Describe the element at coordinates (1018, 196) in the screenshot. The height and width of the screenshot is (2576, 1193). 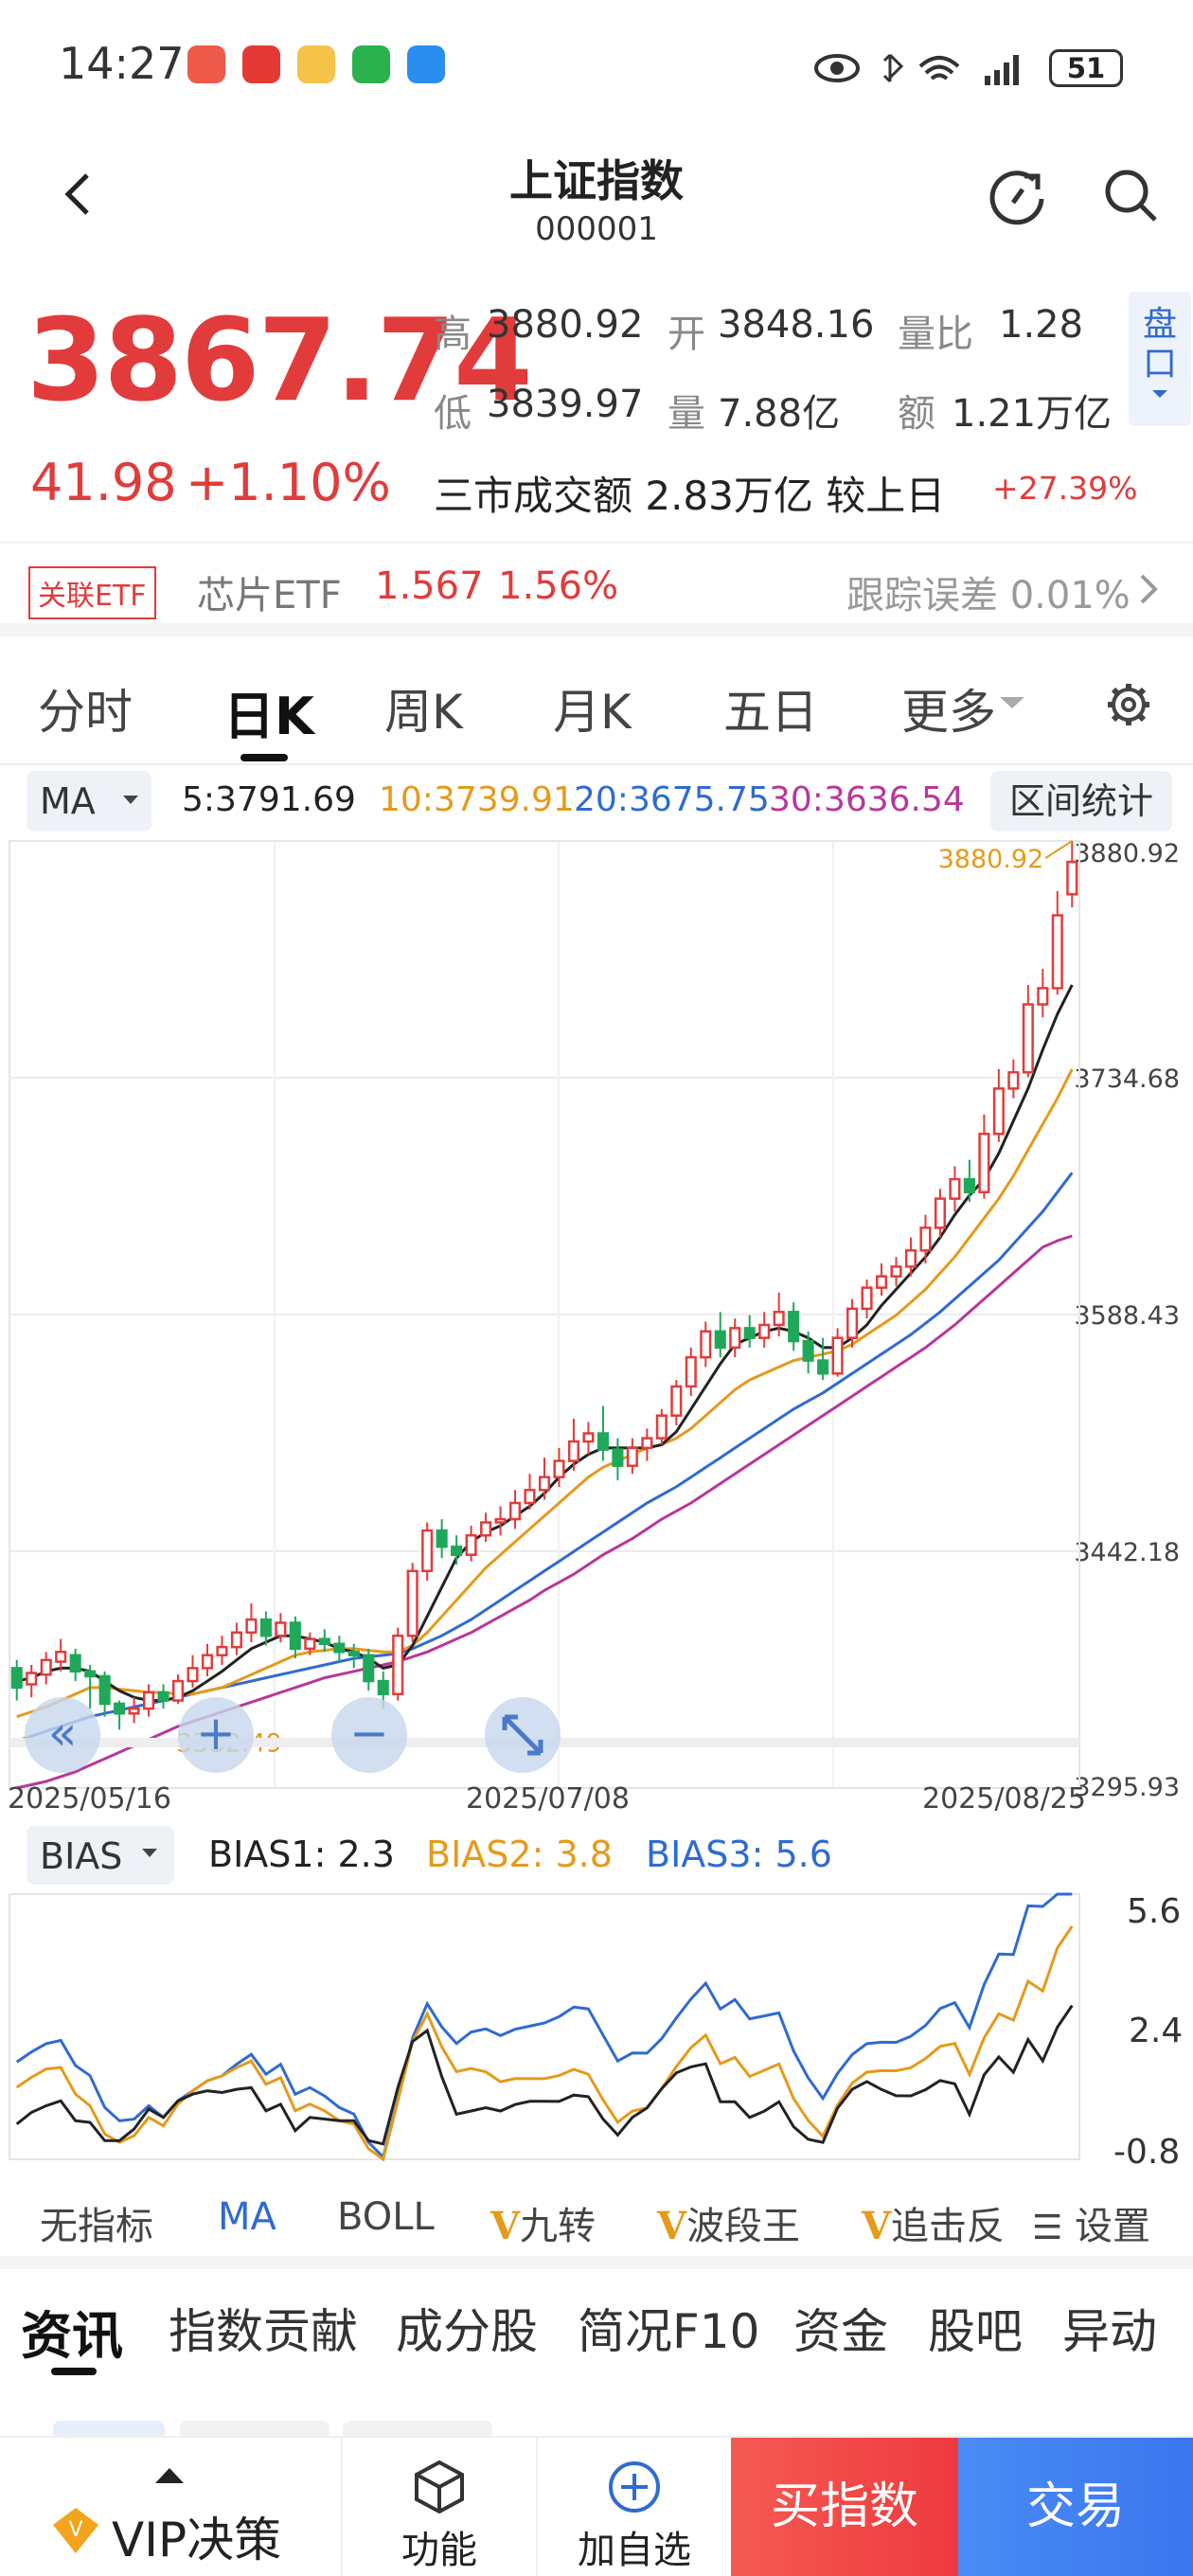
I see `refresh-button` at that location.